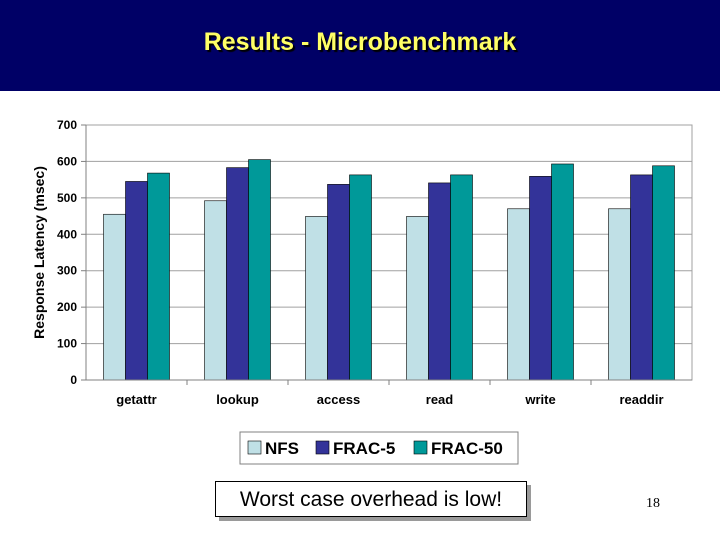  What do you see at coordinates (641, 277) in the screenshot?
I see `bar-frac-5-readdir` at bounding box center [641, 277].